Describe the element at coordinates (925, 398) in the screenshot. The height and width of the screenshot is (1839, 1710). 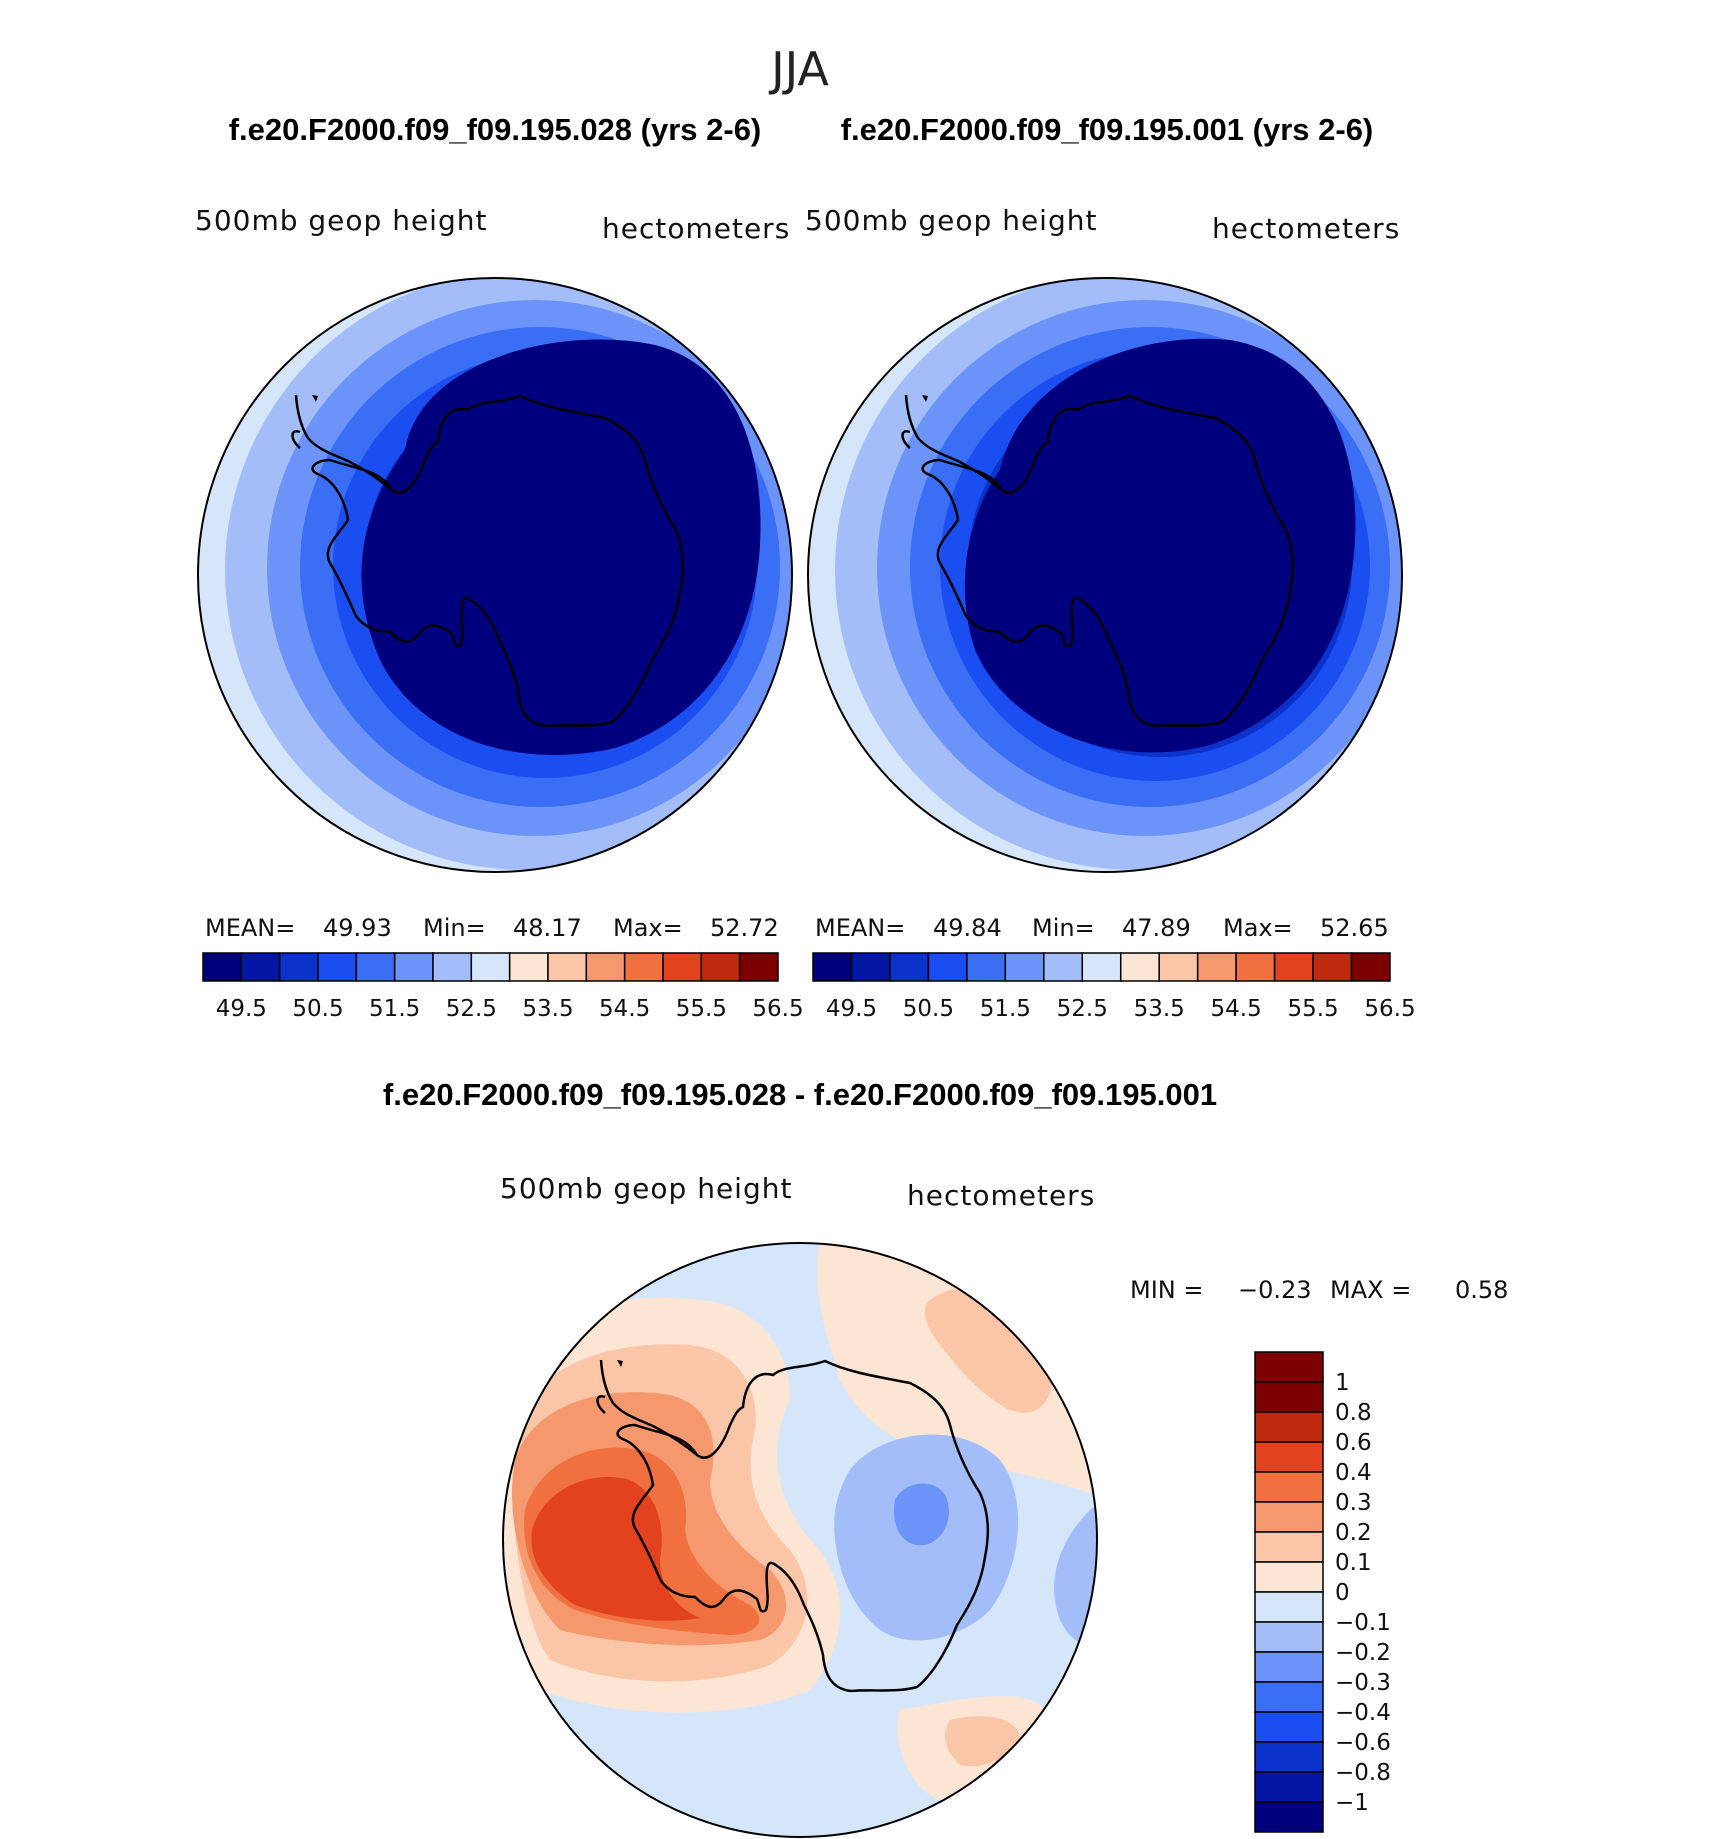
I see `island-right` at that location.